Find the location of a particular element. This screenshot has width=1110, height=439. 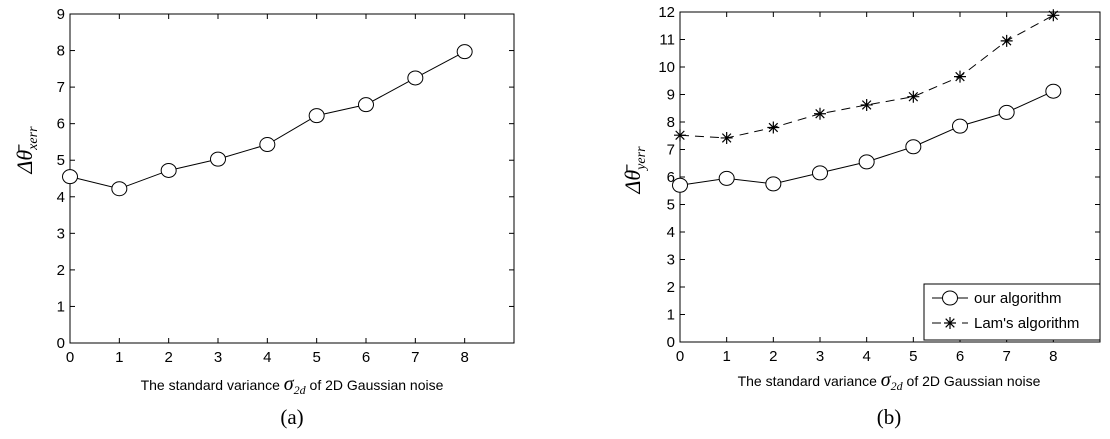

y-axis-label: Δθ̄xerr is located at coordinates (26, 150).